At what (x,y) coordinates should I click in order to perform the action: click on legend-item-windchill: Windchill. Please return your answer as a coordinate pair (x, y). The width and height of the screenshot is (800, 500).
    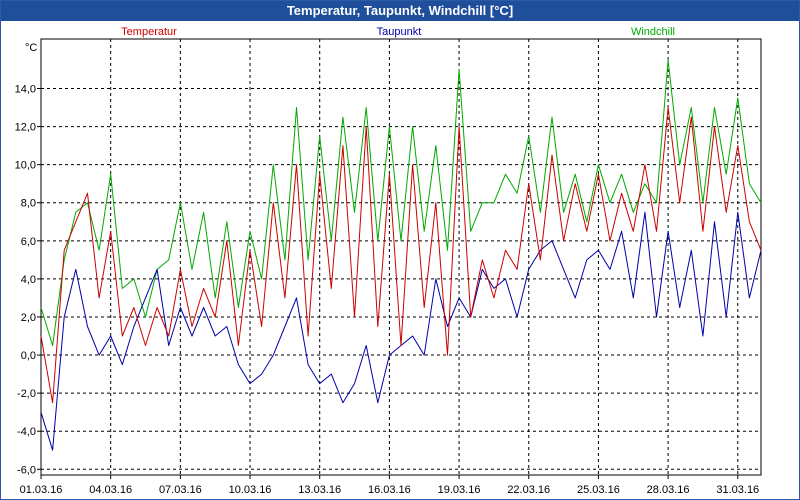
    Looking at the image, I should click on (653, 32).